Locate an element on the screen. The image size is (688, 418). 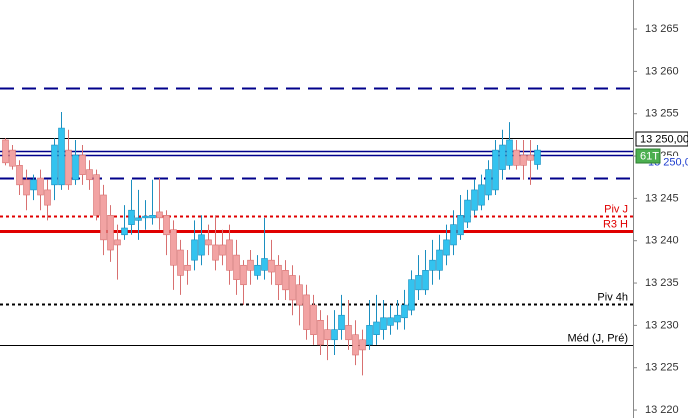
level-label: Piv J is located at coordinates (616, 209).